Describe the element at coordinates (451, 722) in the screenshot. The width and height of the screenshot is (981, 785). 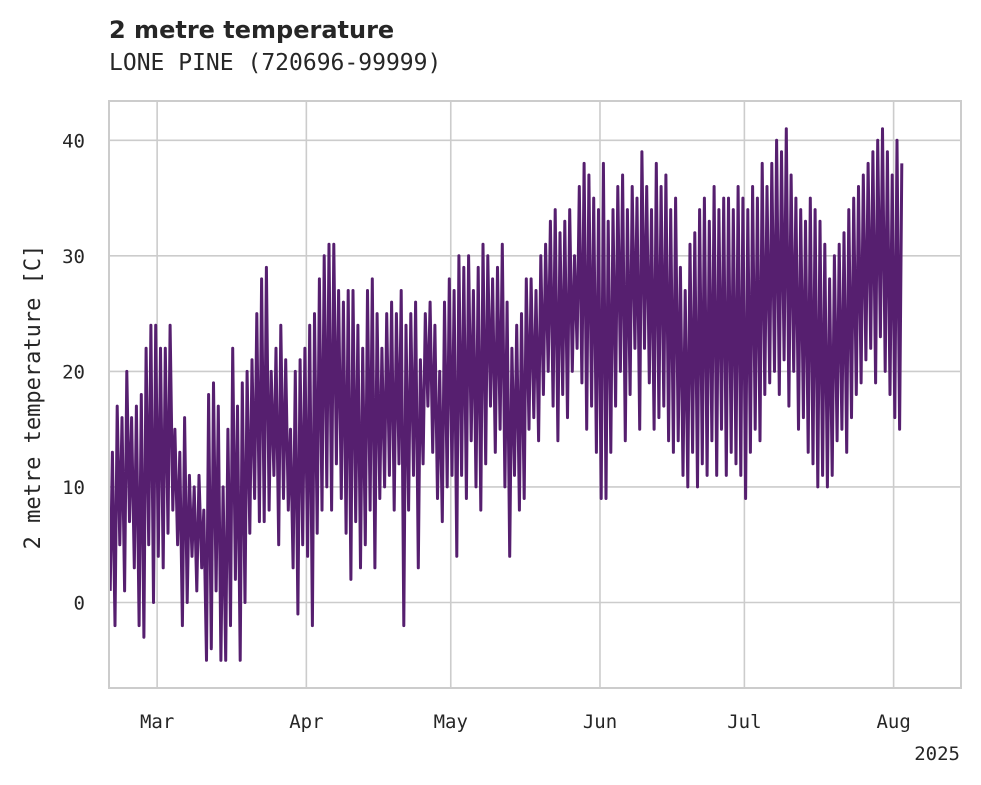
I see `x-tick-label-may: May` at that location.